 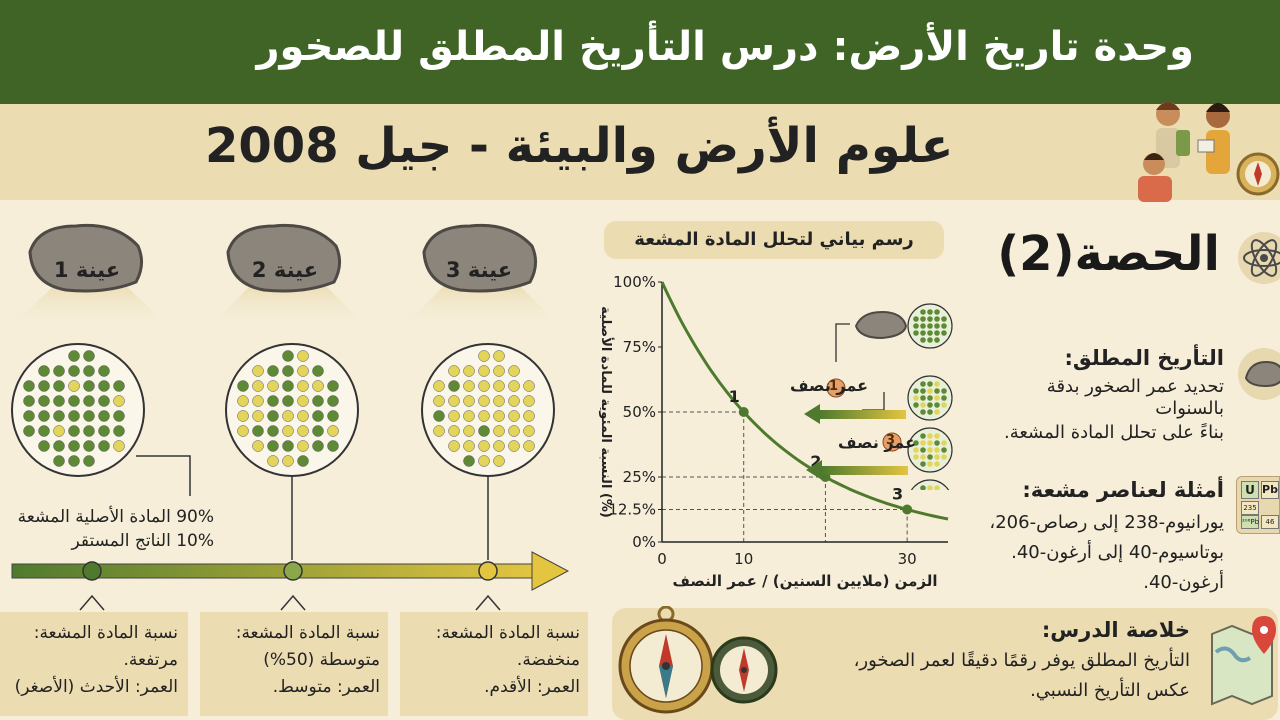 I want to click on periodic-cell-pb: Pb, so click(x=1270, y=490).